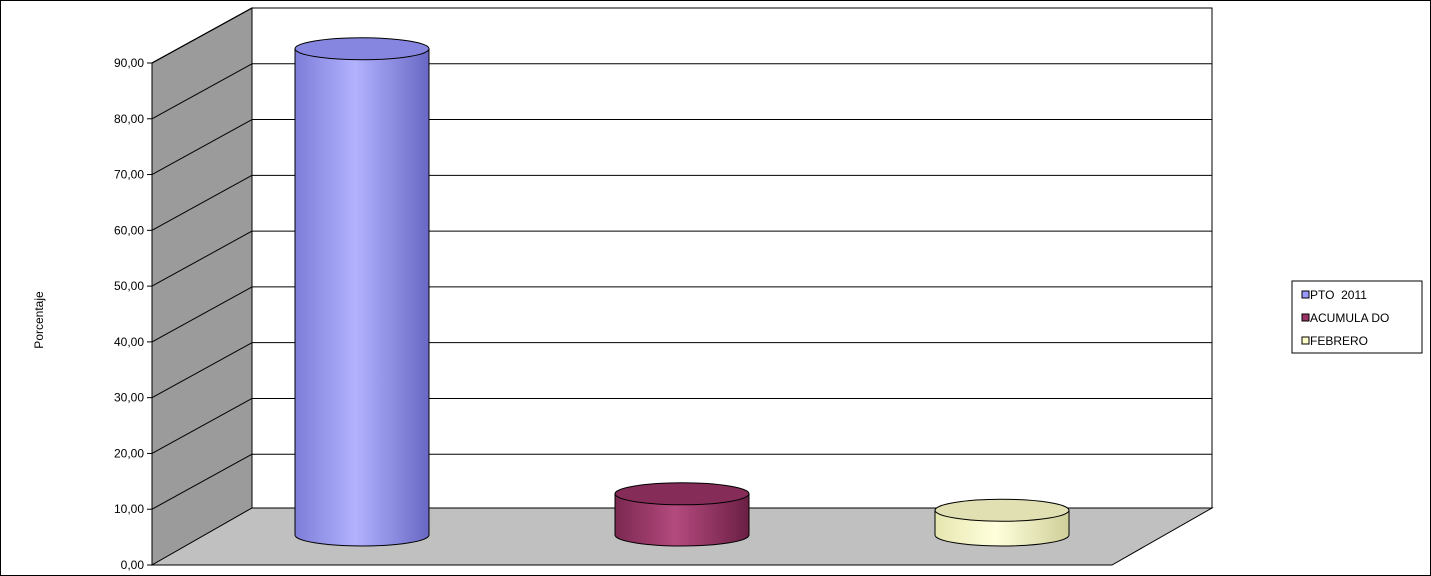  Describe the element at coordinates (129, 509) in the screenshot. I see `y-tick-label: 10,00` at that location.